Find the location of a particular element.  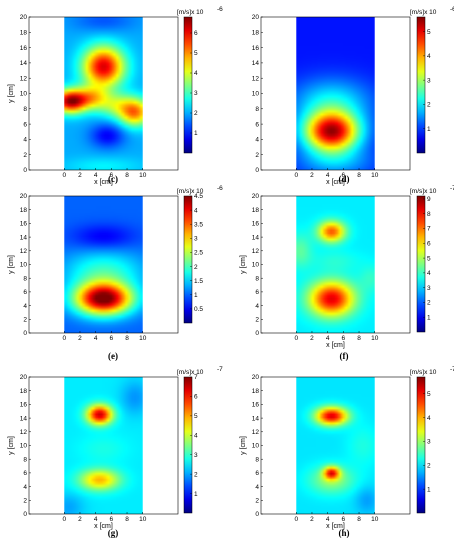

colorbar-tick-label: 2.5 is located at coordinates (198, 253).